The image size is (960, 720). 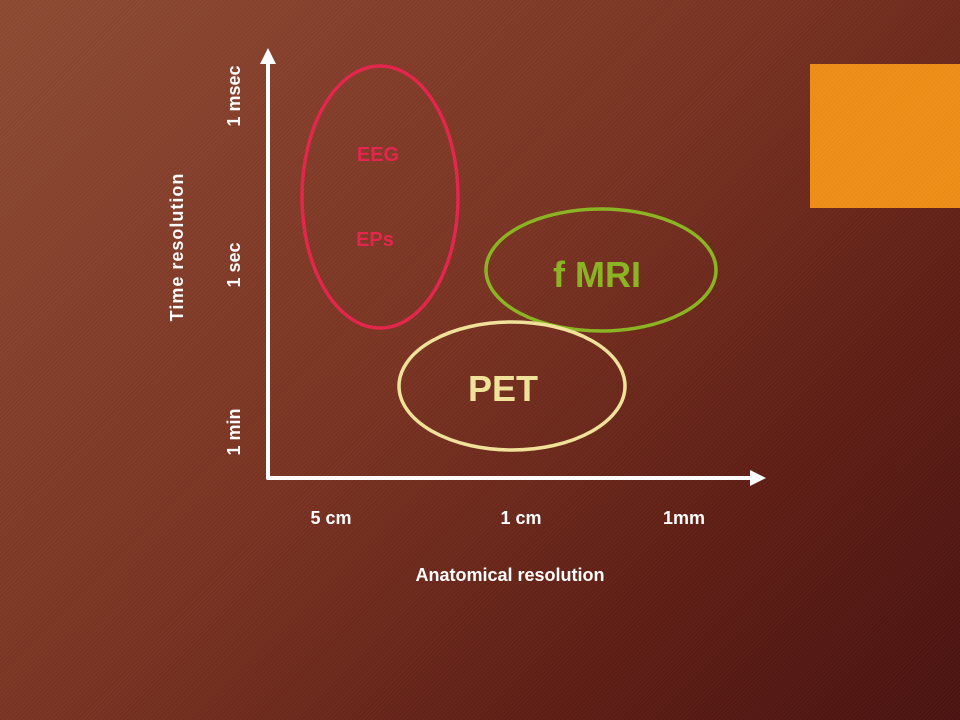 What do you see at coordinates (597, 274) in the screenshot?
I see `fmri-label: f MRI` at bounding box center [597, 274].